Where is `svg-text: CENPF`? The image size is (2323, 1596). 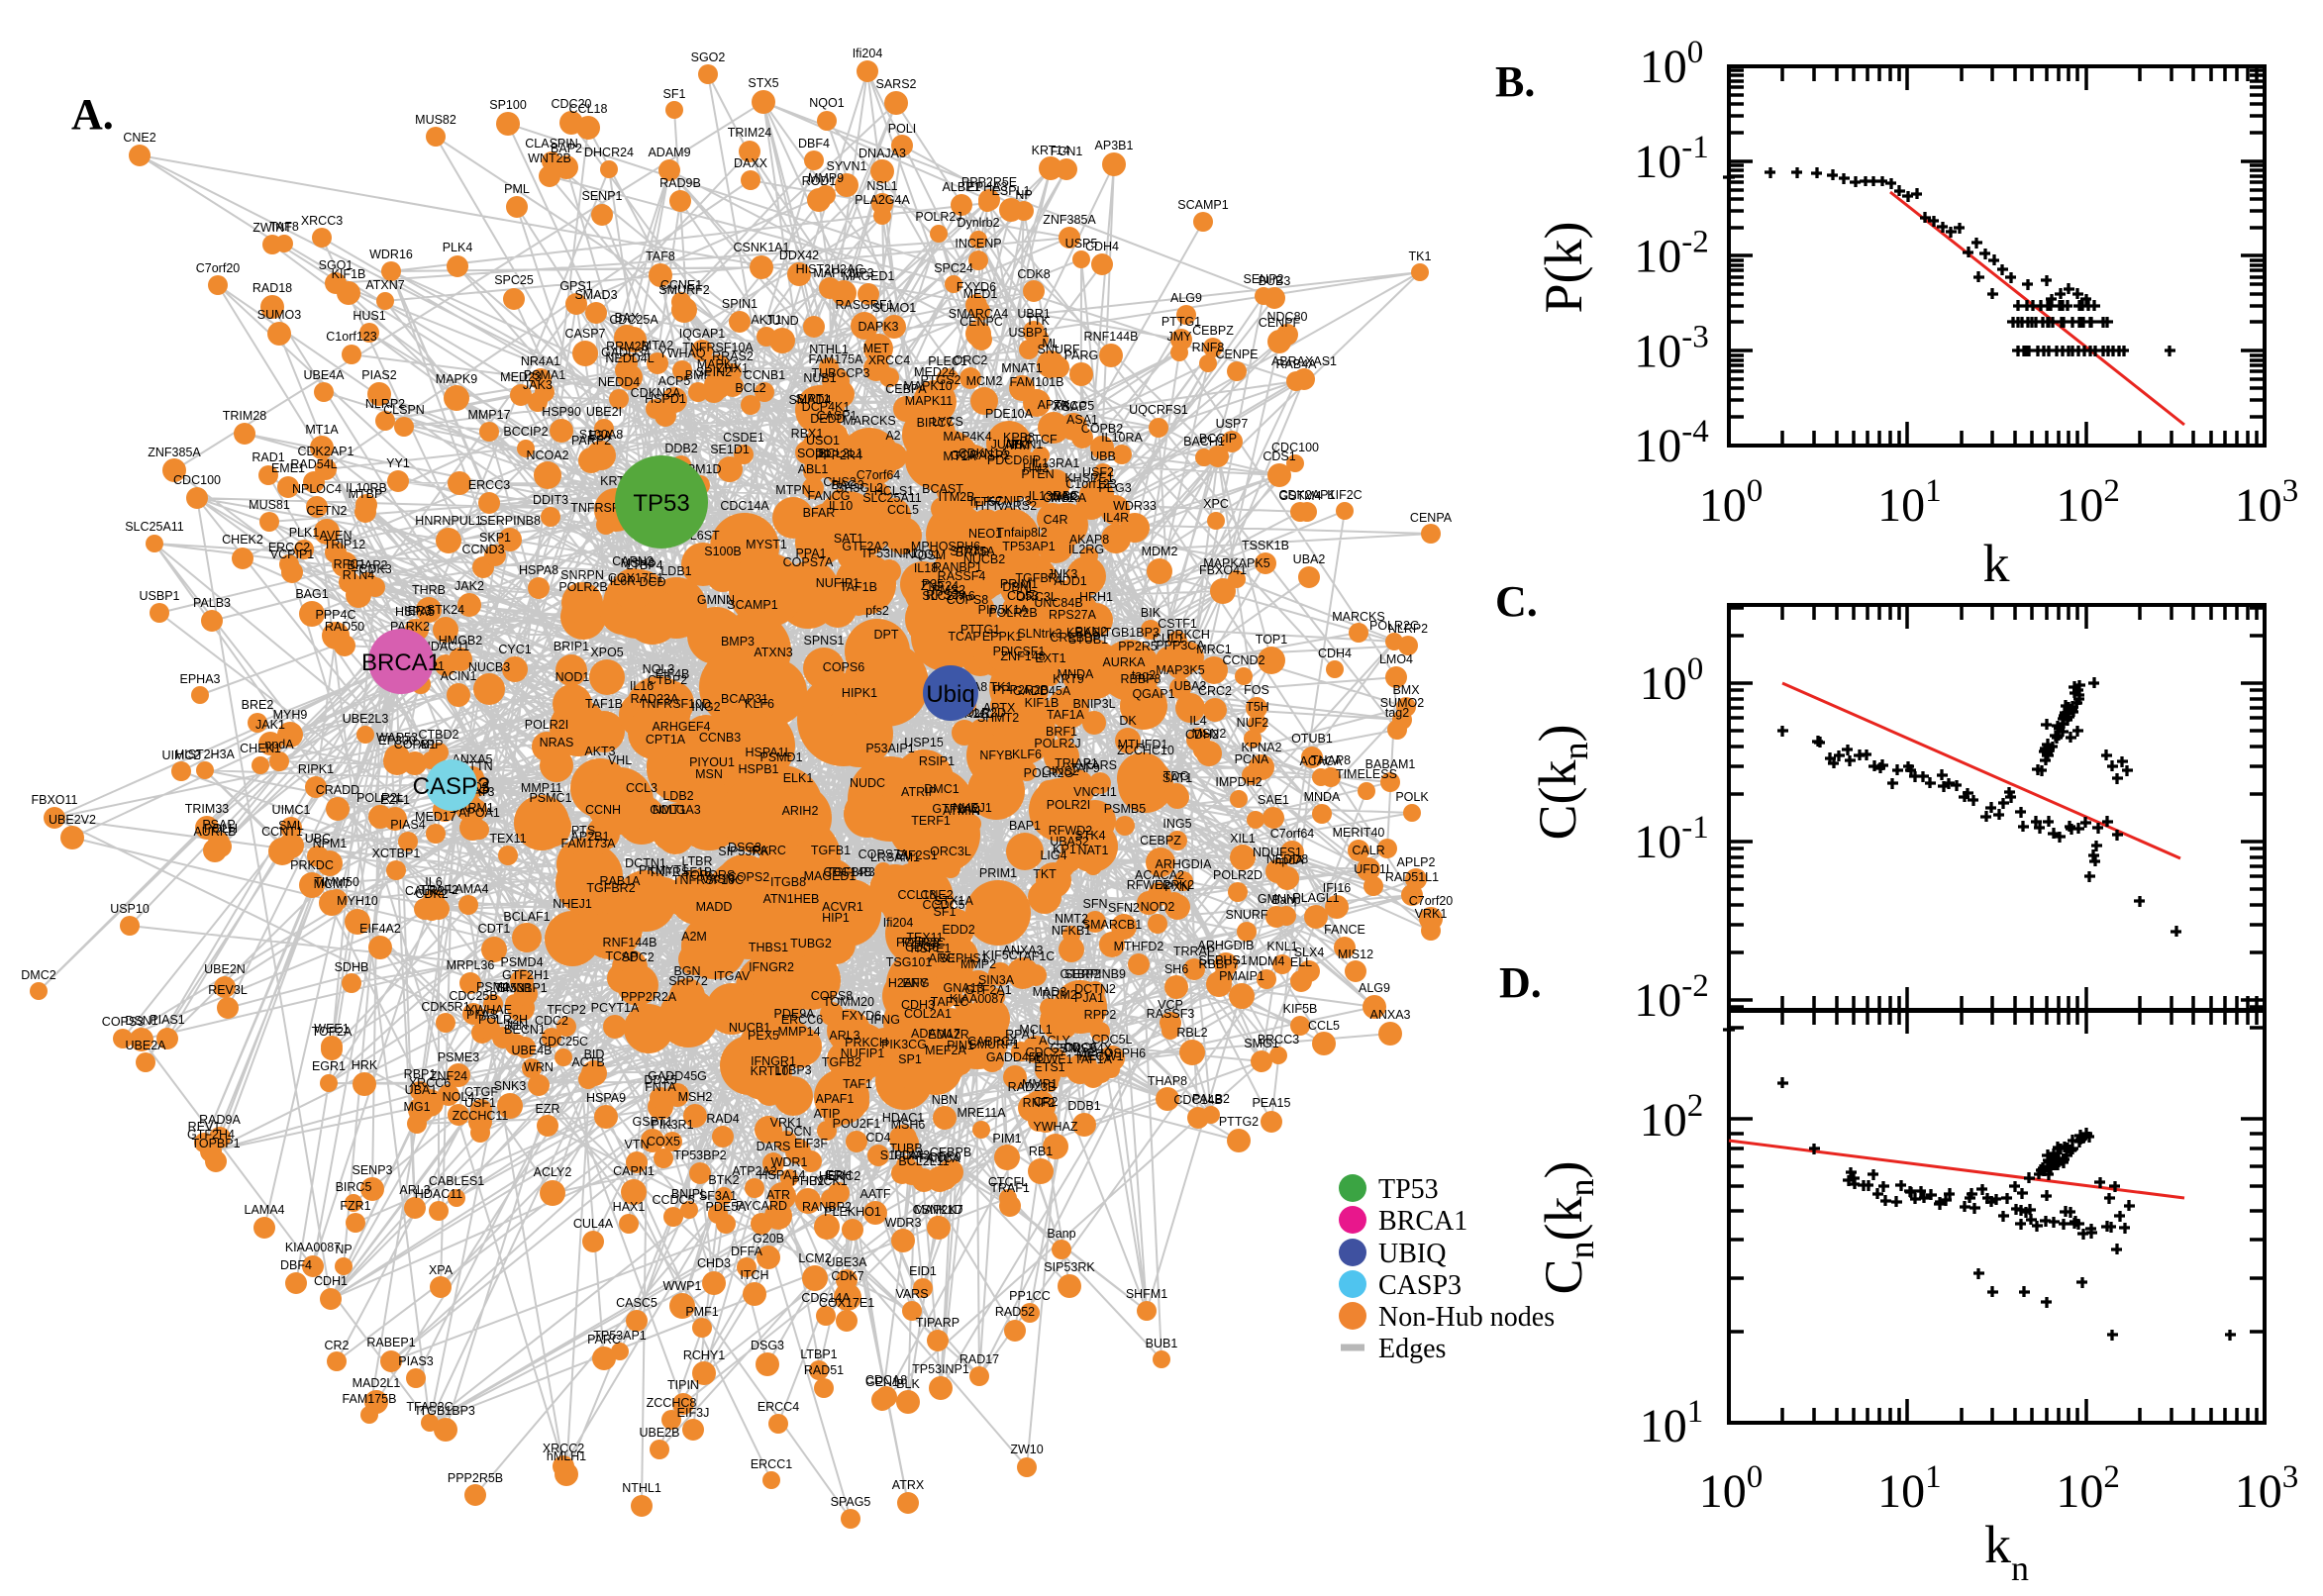 svg-text: CENPF is located at coordinates (1280, 323).